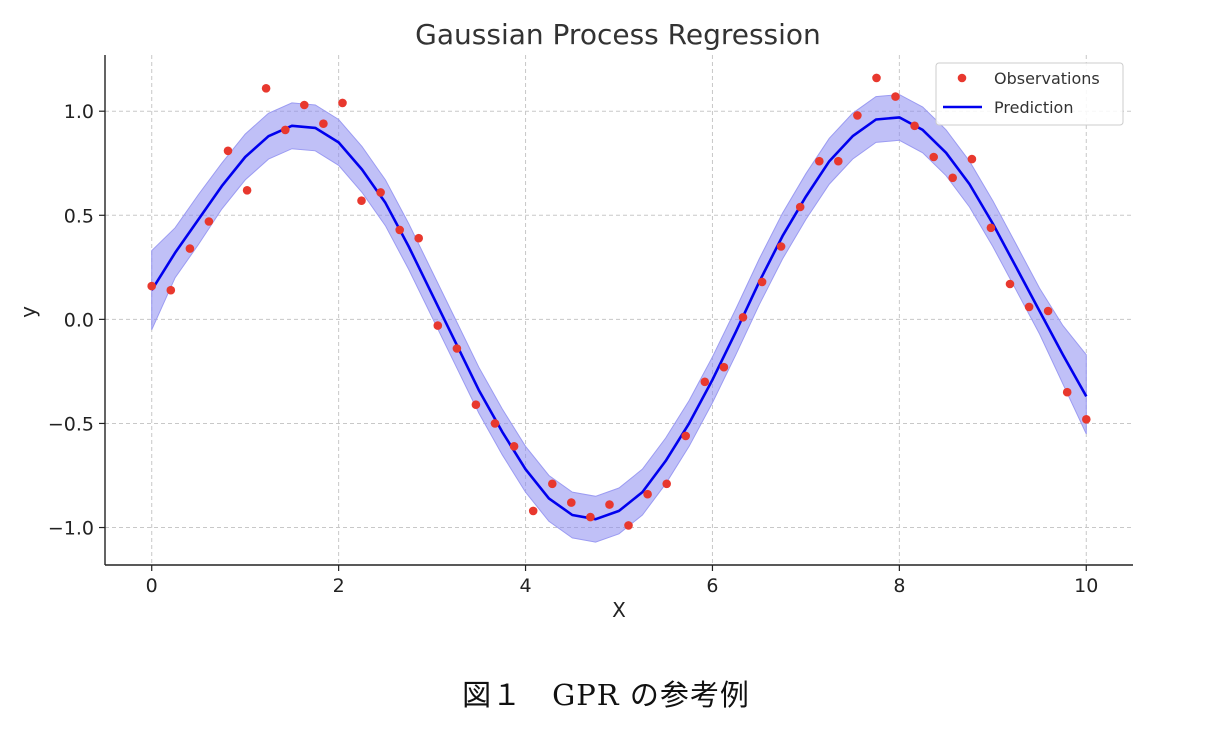  Describe the element at coordinates (71, 424) in the screenshot. I see `y-tick-label: −0.5` at that location.